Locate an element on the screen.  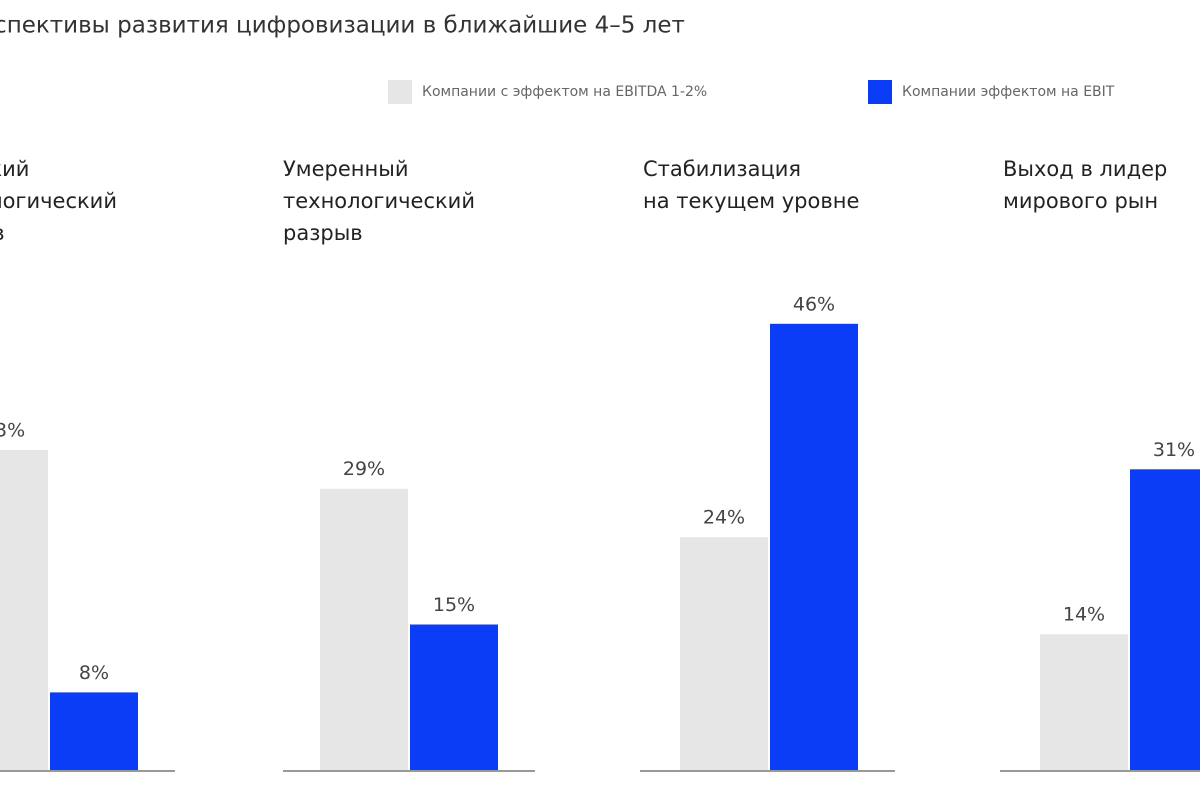
value-label: 31% is located at coordinates (1174, 450).